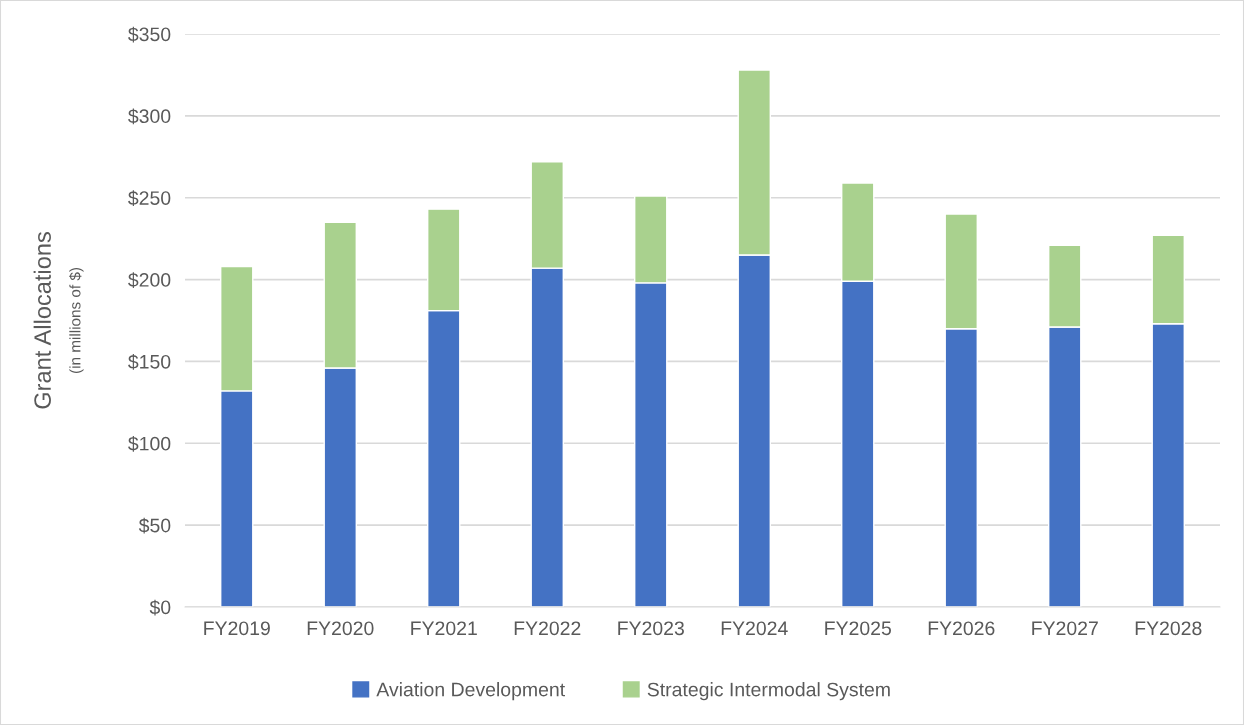 The width and height of the screenshot is (1244, 725). What do you see at coordinates (149, 443) in the screenshot?
I see `y-tick-label: $100` at bounding box center [149, 443].